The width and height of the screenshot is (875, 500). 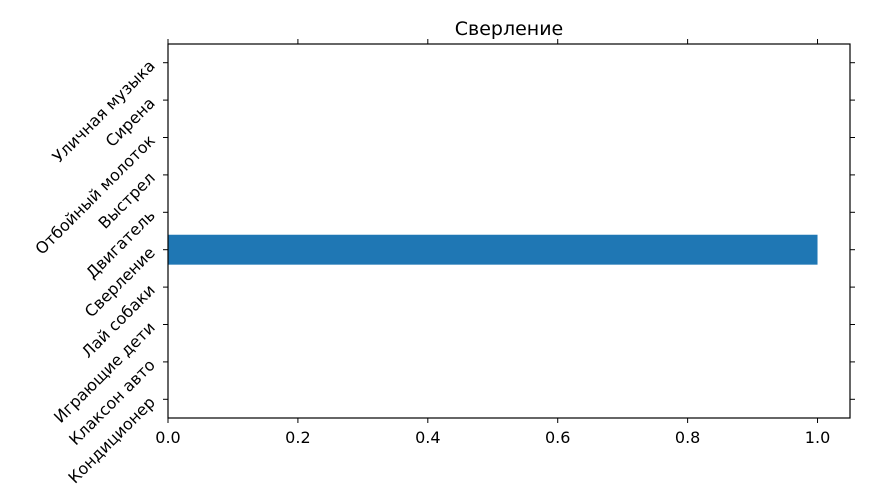 I want to click on xtick-label-2: 0.4, so click(x=427, y=437).